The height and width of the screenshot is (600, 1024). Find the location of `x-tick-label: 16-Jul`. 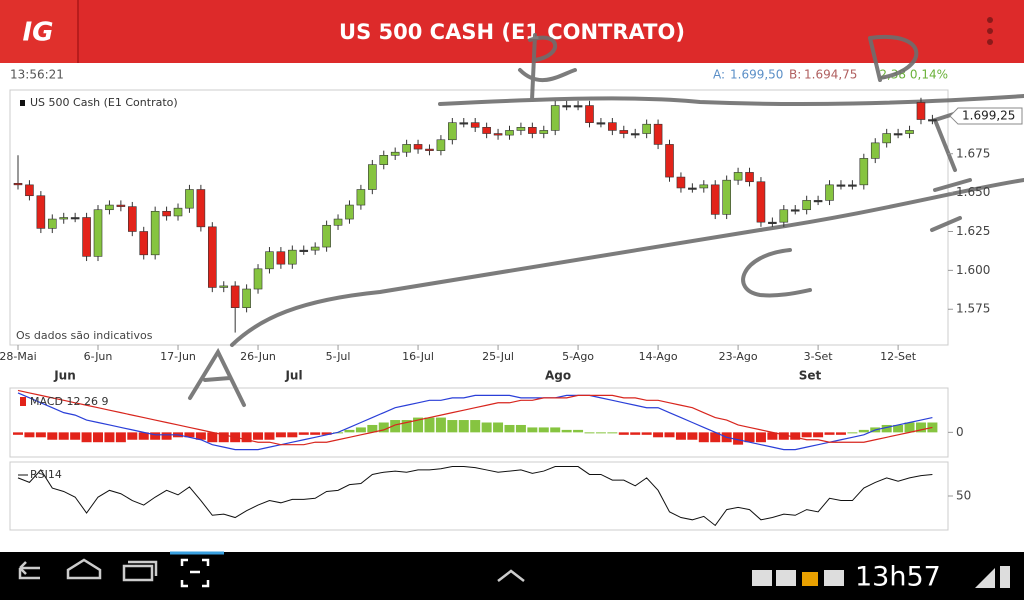

x-tick-label: 16-Jul is located at coordinates (418, 356).